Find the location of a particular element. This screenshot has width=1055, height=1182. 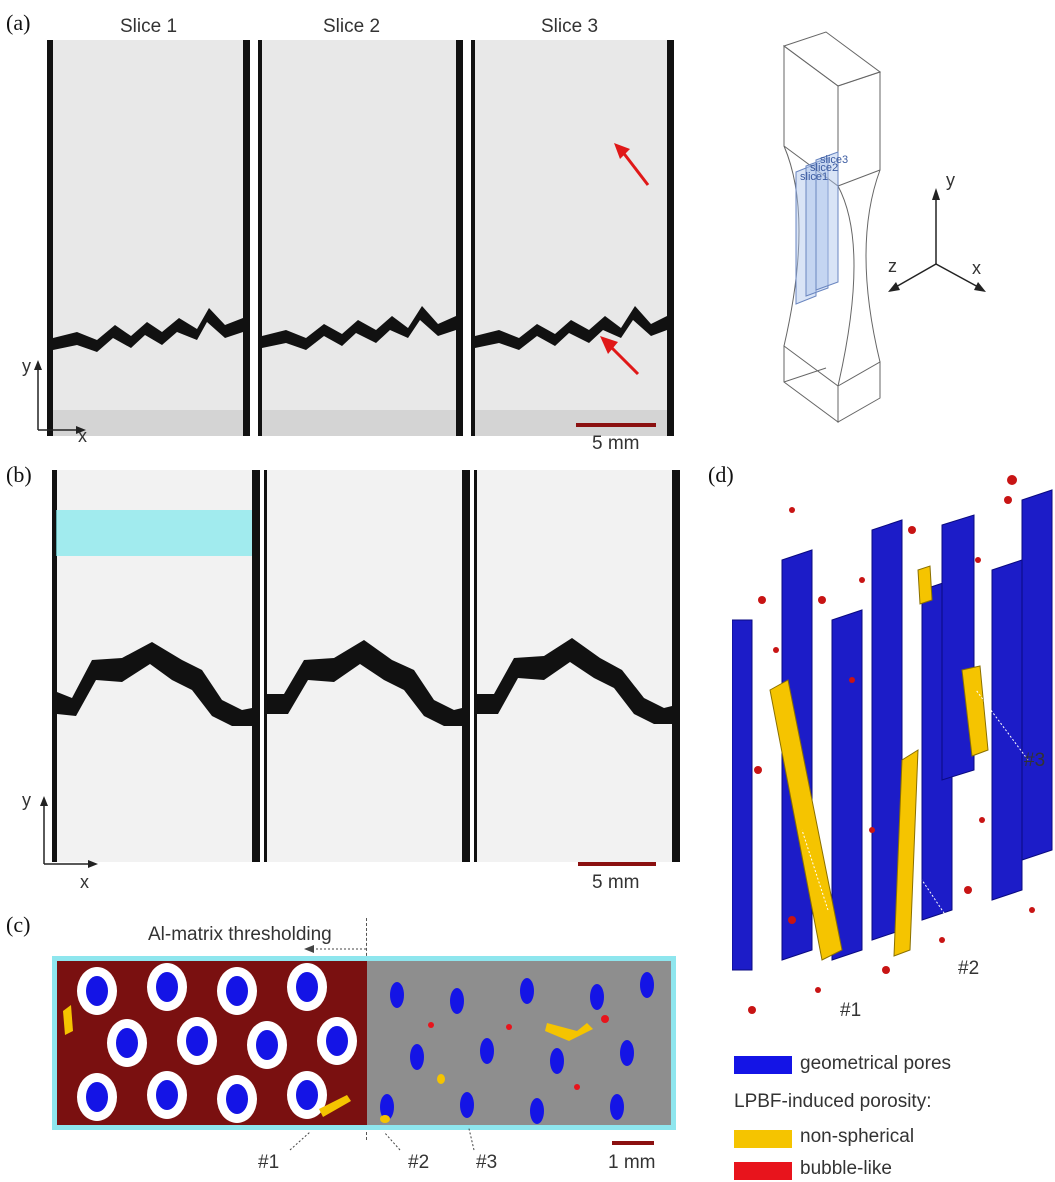

threshold-label: Al-matrix thresholding is located at coordinates (240, 934).